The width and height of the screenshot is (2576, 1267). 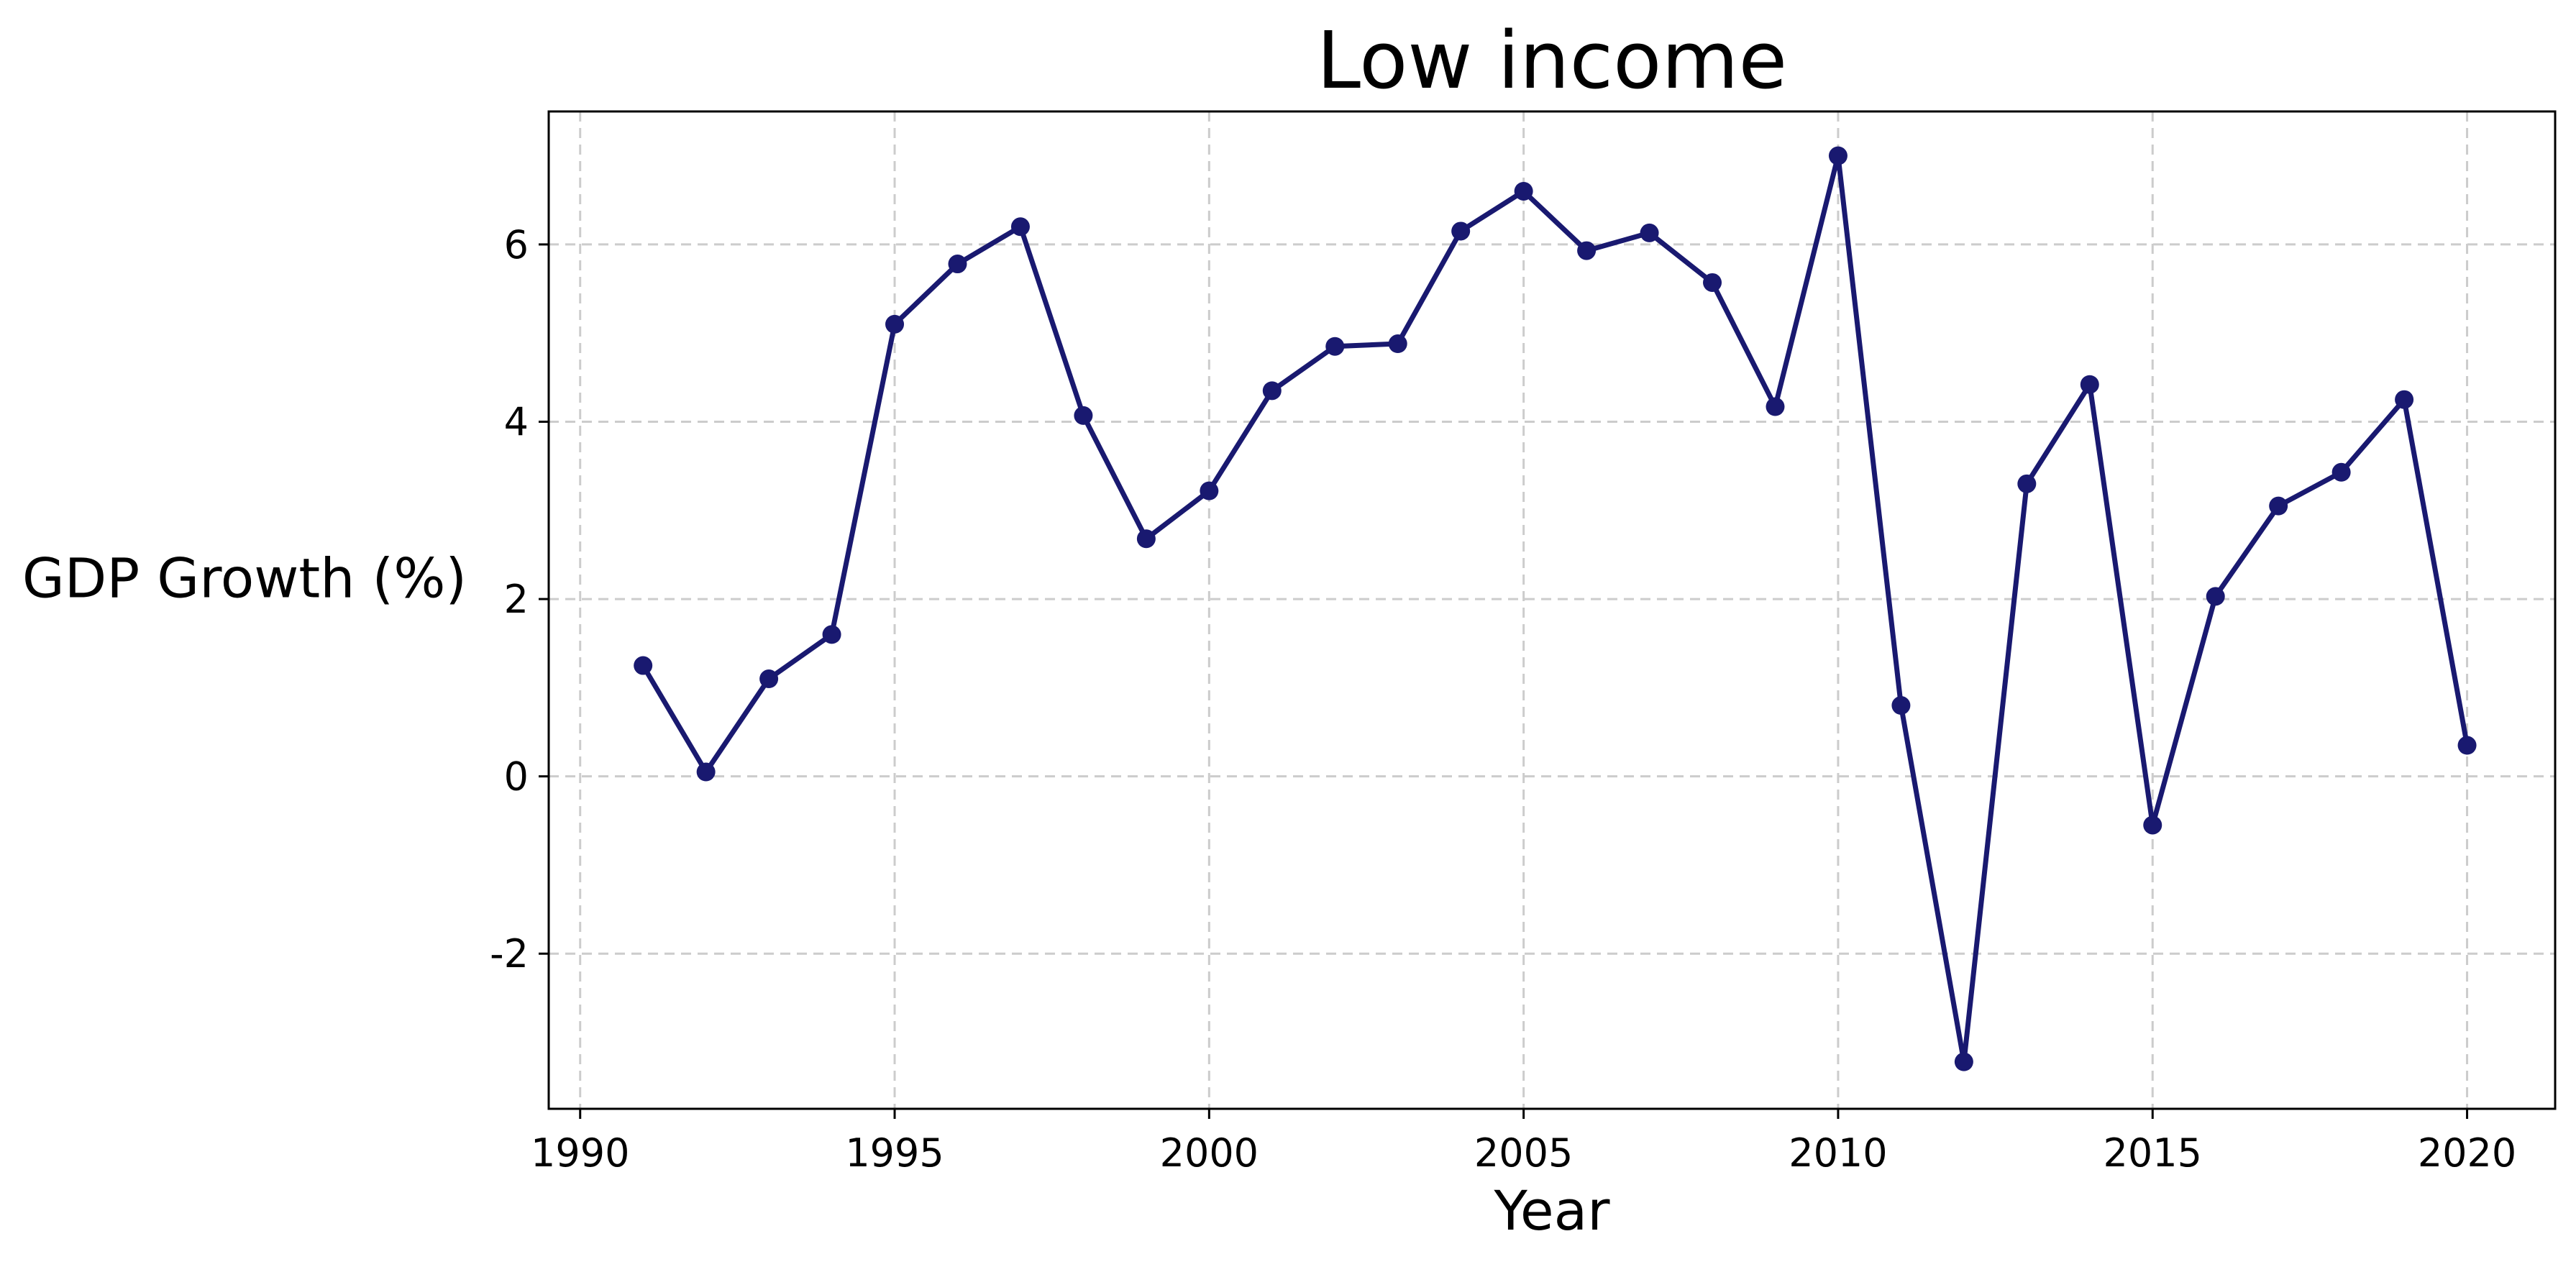 I want to click on x-tick-label: 2015, so click(x=2153, y=1153).